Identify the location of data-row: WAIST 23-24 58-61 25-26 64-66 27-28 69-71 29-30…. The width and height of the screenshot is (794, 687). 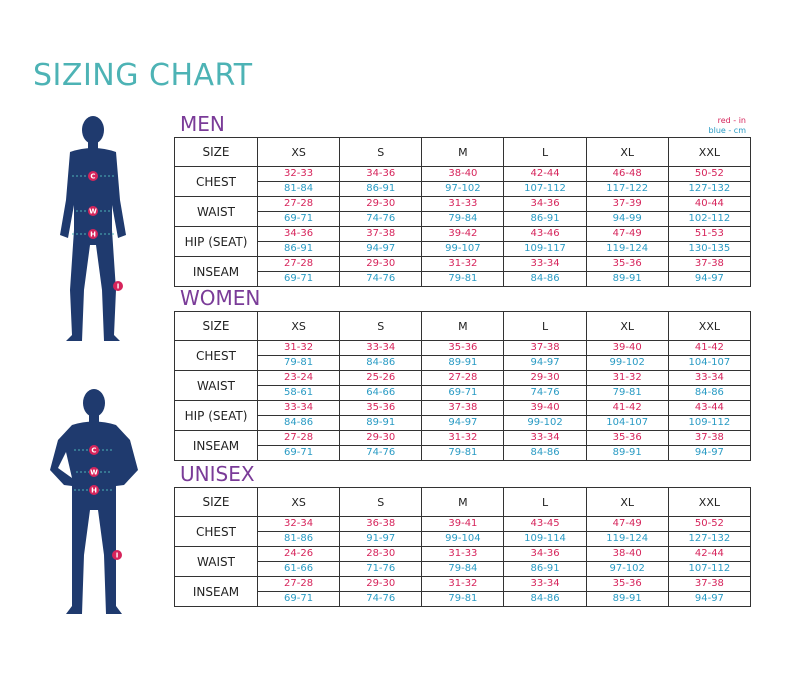
(463, 385).